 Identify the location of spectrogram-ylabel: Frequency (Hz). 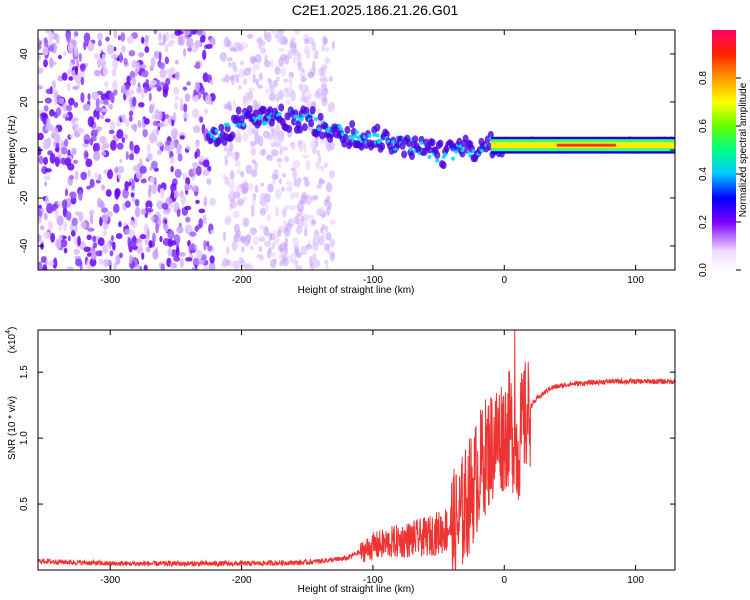
(12, 150).